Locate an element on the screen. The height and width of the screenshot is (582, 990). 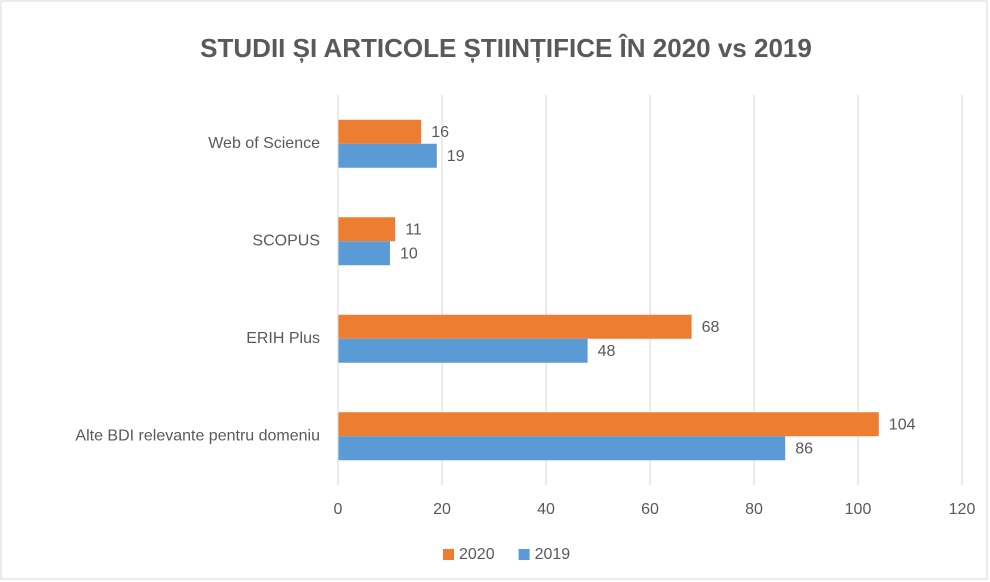
data-label: 19 is located at coordinates (456, 156).